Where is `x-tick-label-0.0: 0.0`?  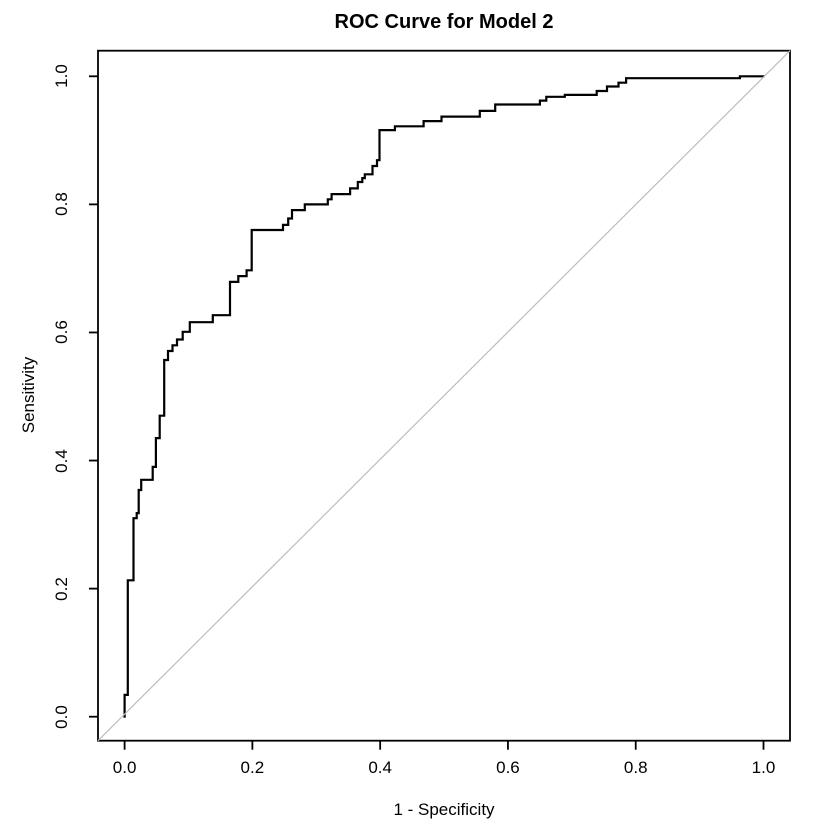 x-tick-label-0.0: 0.0 is located at coordinates (124, 767).